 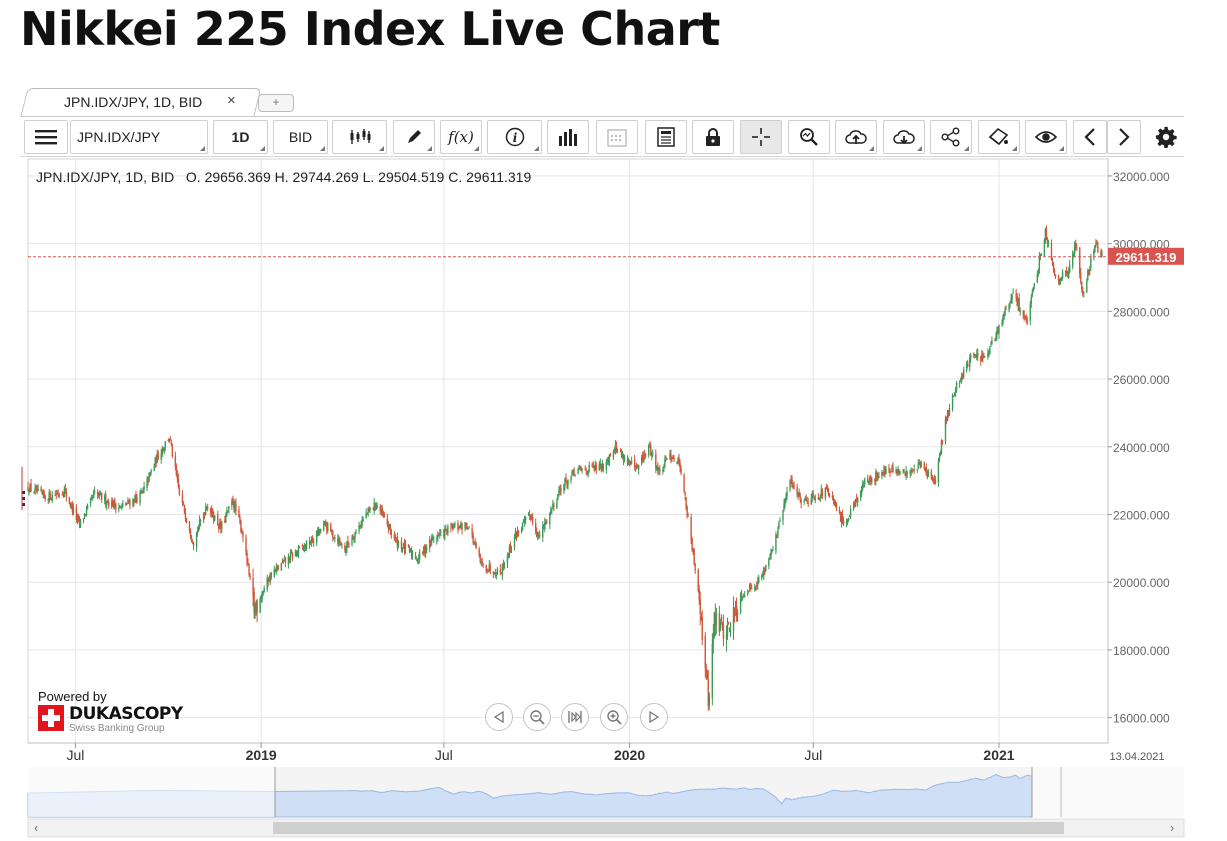 What do you see at coordinates (617, 137) in the screenshot?
I see `calendar-button` at bounding box center [617, 137].